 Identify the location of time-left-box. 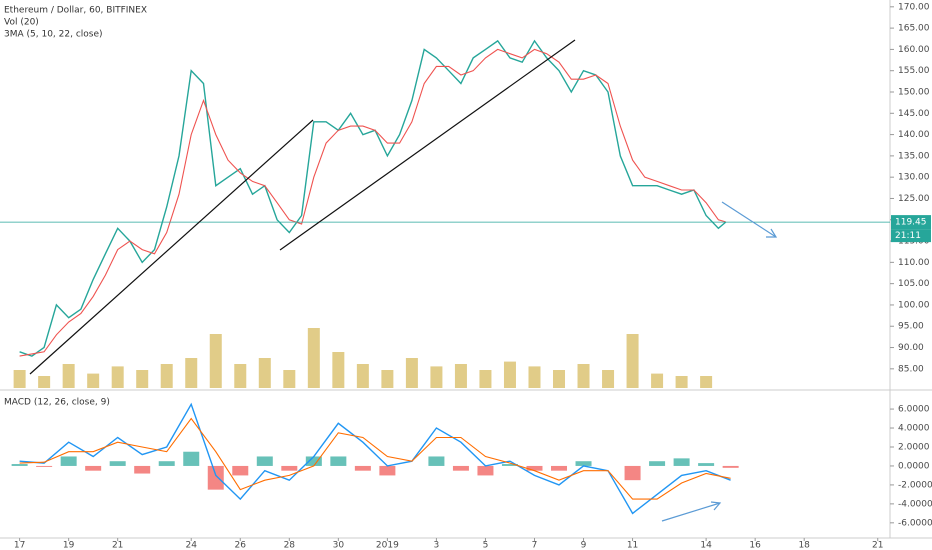
(911, 236).